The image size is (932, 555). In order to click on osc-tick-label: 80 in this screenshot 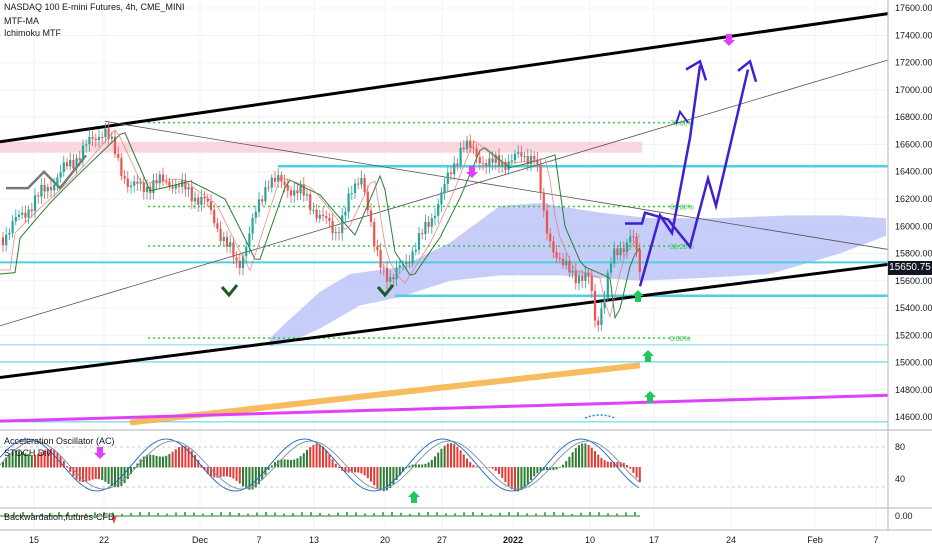, I will do `click(900, 447)`.